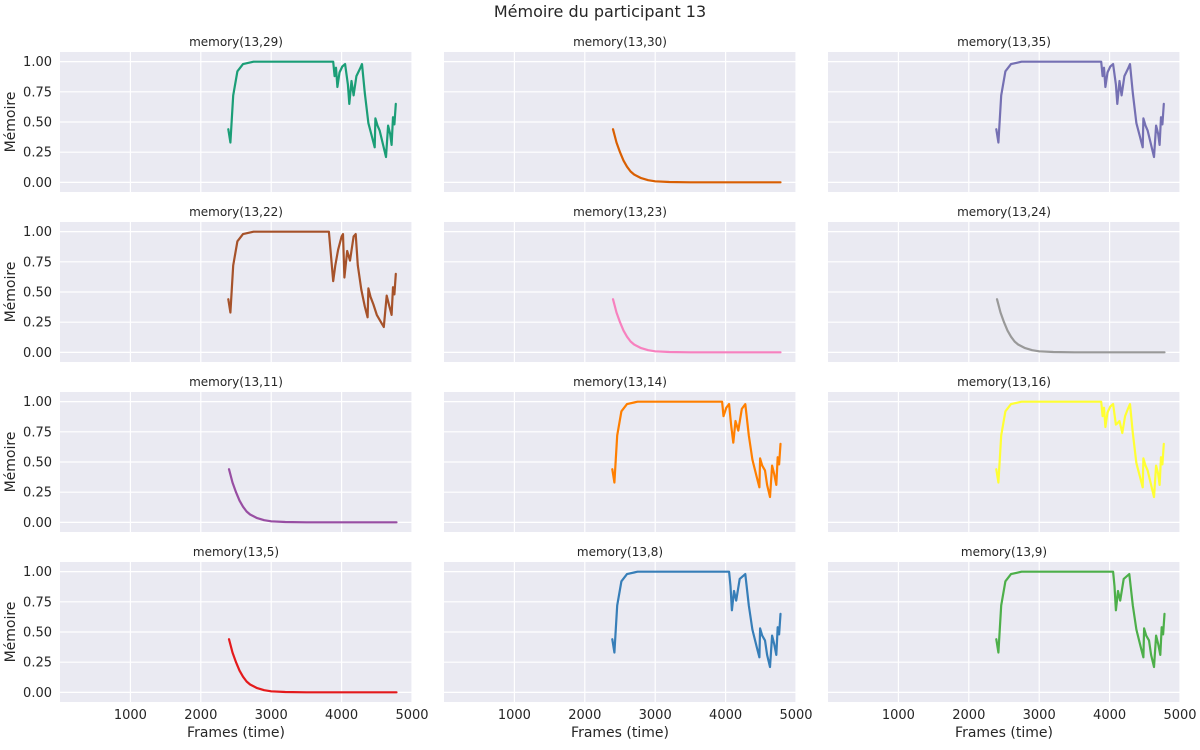 Image resolution: width=1200 pixels, height=750 pixels. I want to click on subplot-panel: memory(13,14), so click(620, 453).